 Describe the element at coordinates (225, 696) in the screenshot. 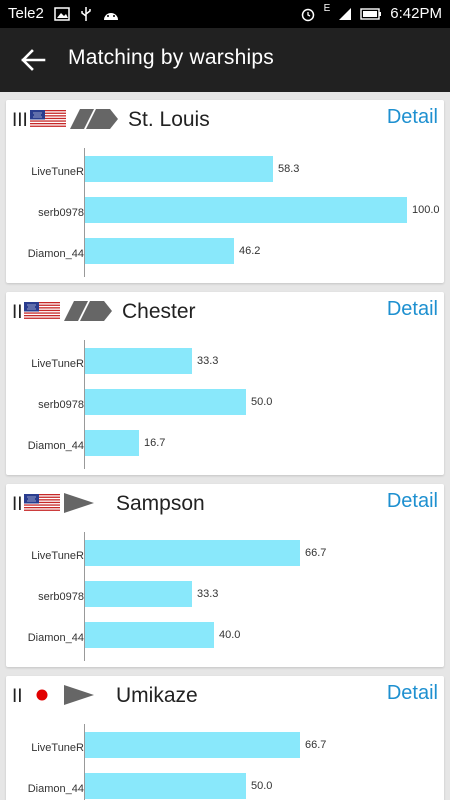

I see `card-header: II Umikaze Detail` at that location.